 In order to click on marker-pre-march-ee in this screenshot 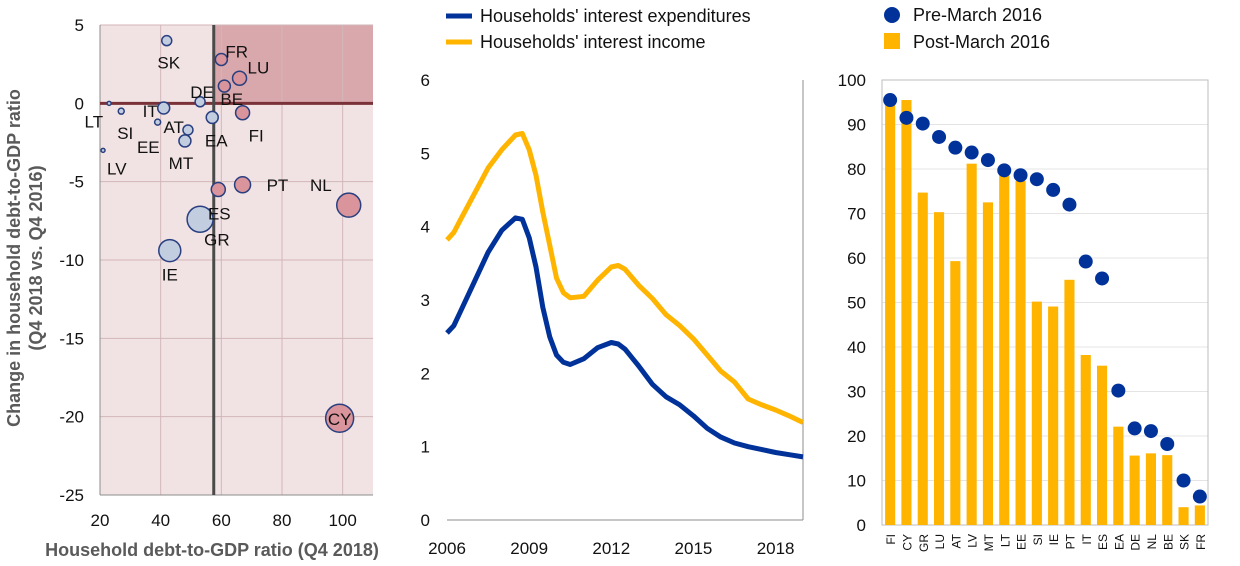, I will do `click(1020, 175)`.